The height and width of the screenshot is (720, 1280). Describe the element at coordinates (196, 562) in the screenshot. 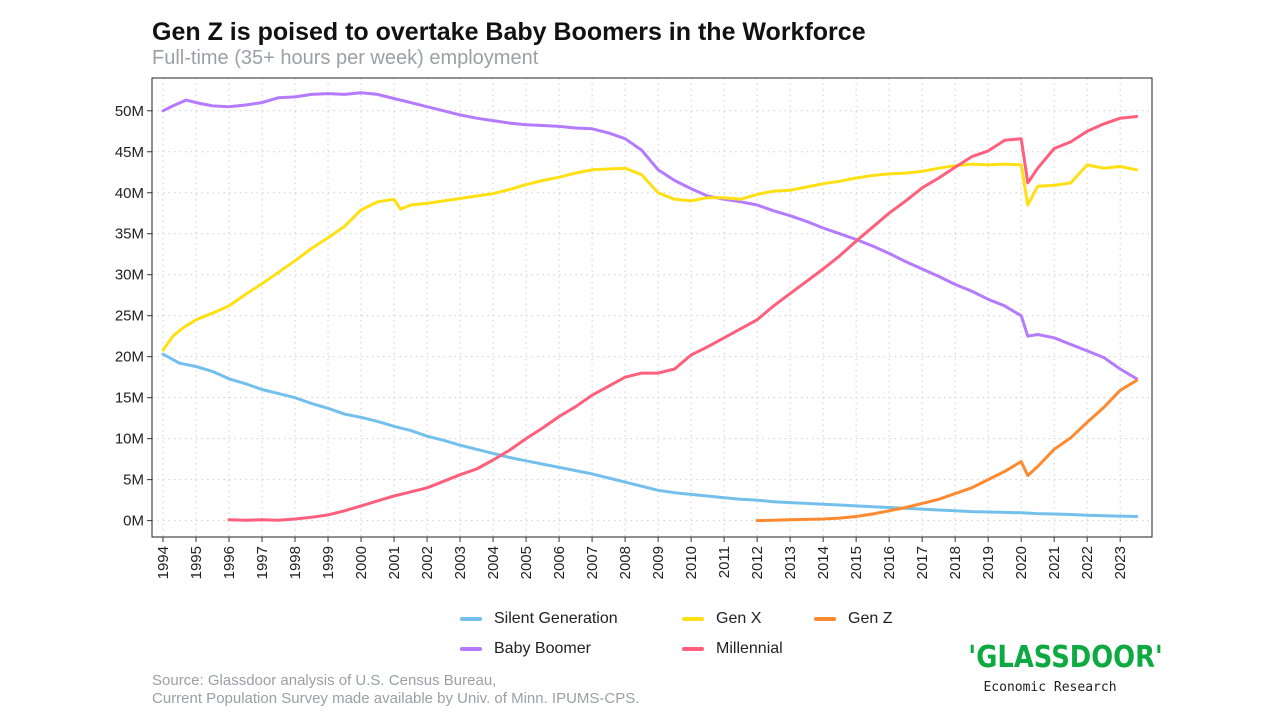

I see `x-tick-label: 1995` at that location.